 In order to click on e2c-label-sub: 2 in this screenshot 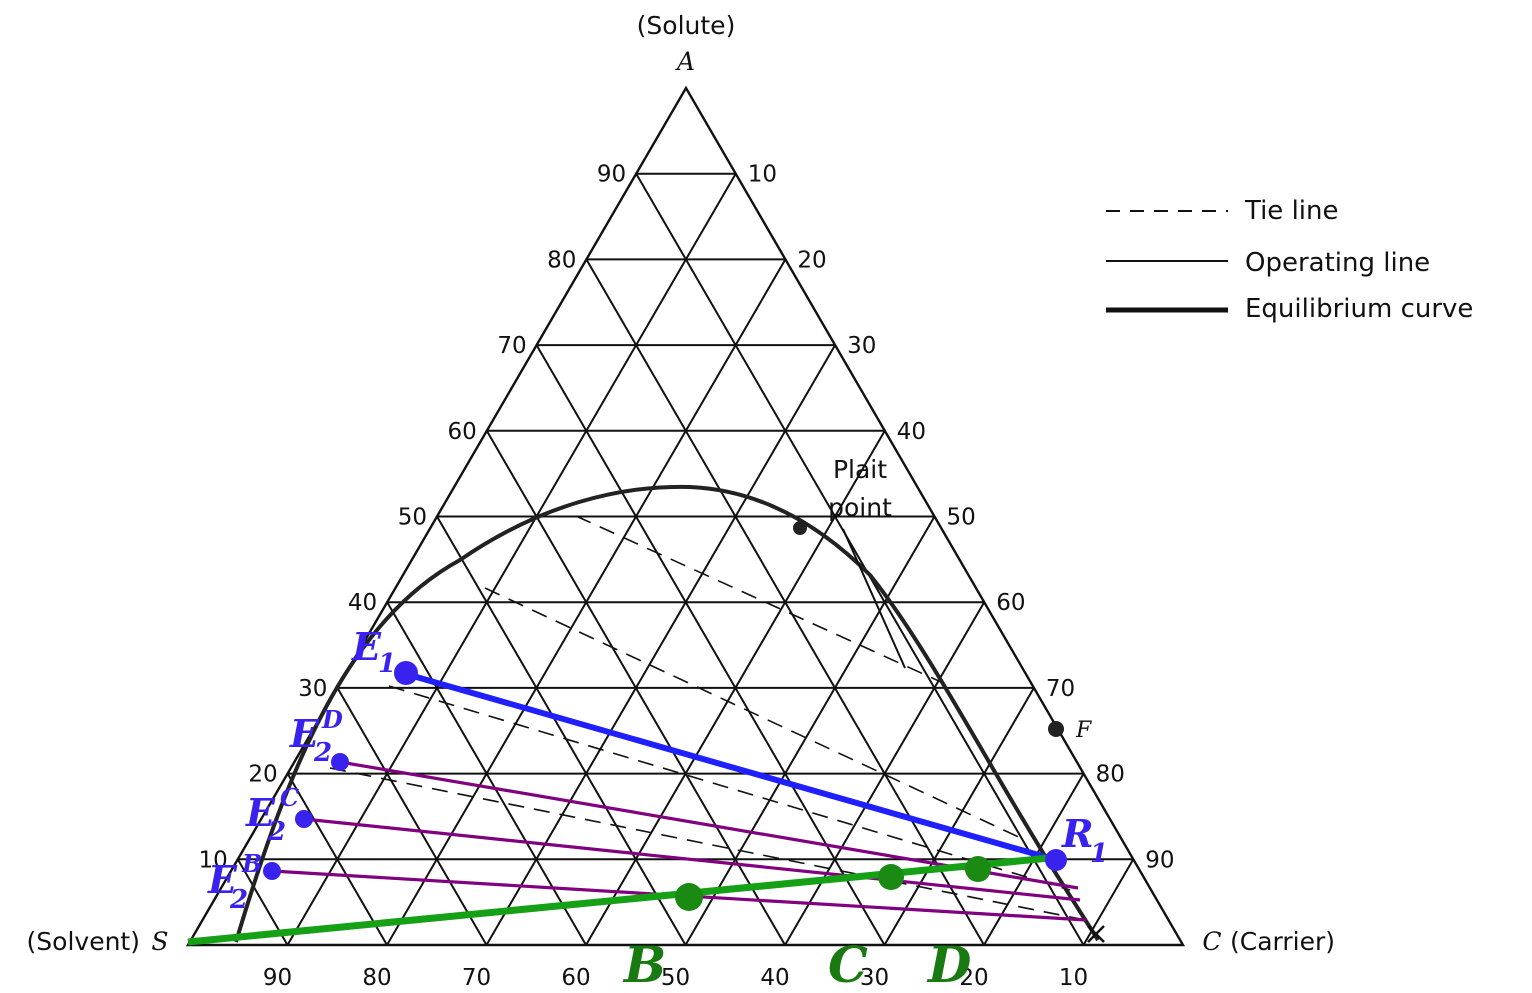, I will do `click(276, 832)`.